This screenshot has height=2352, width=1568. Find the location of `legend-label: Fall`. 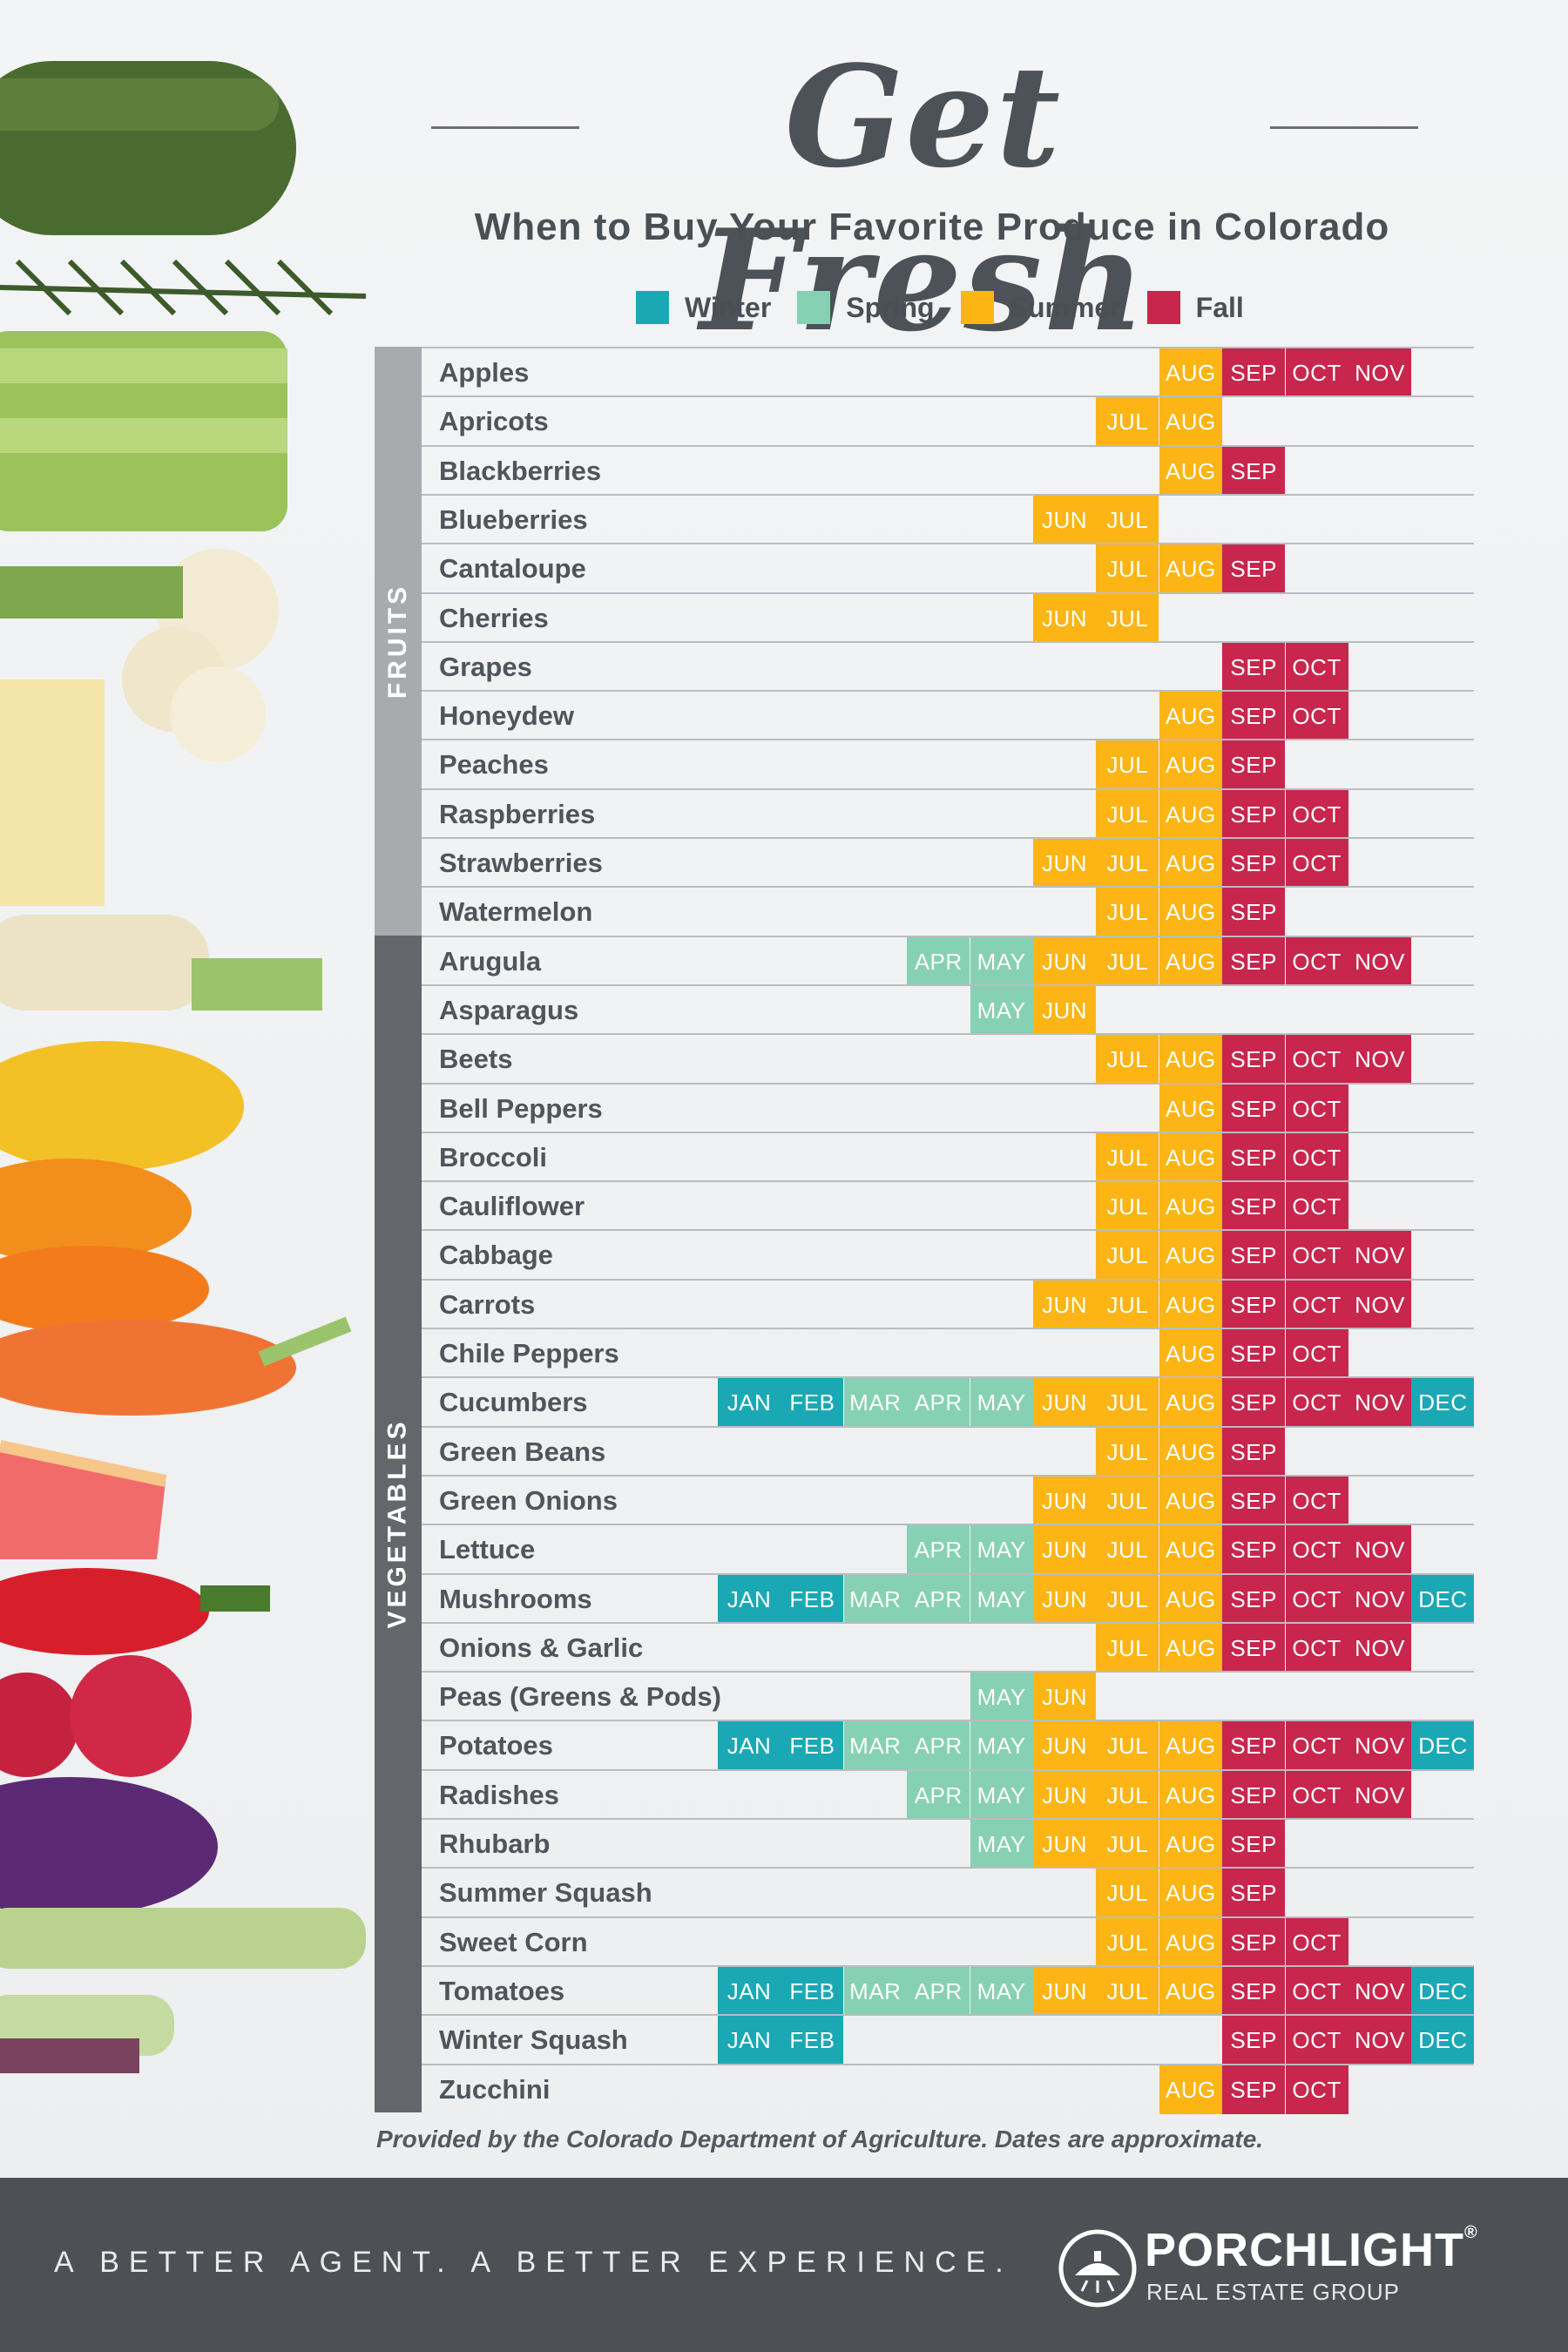

legend-label: Fall is located at coordinates (1219, 307).